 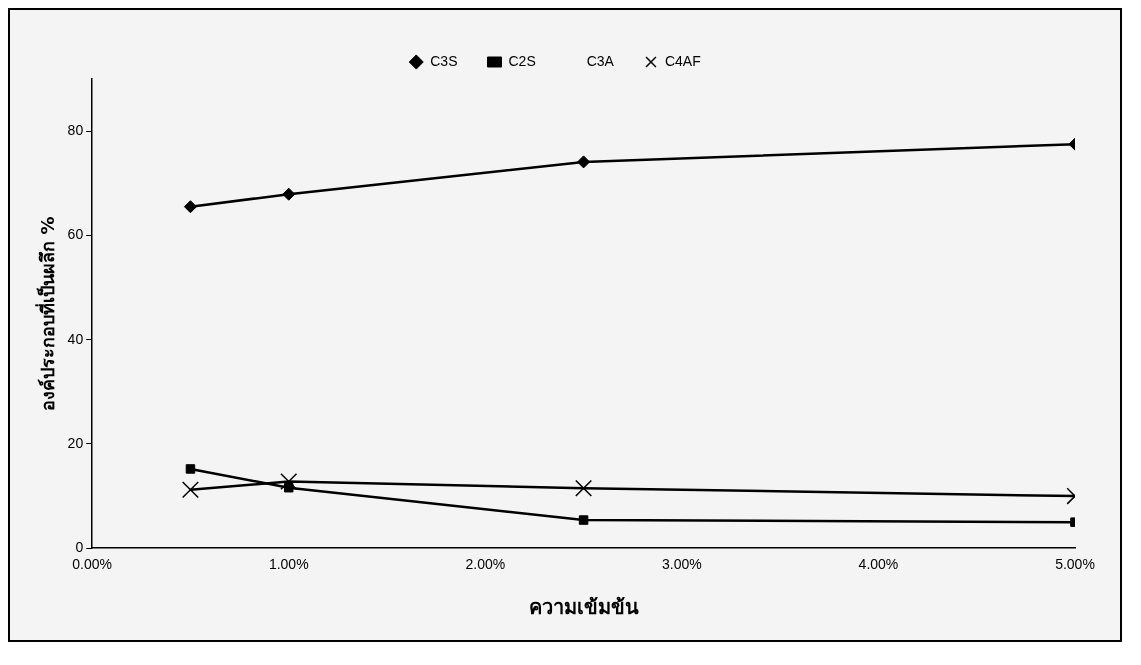 What do you see at coordinates (522, 60) in the screenshot?
I see `legend-label: C2S` at bounding box center [522, 60].